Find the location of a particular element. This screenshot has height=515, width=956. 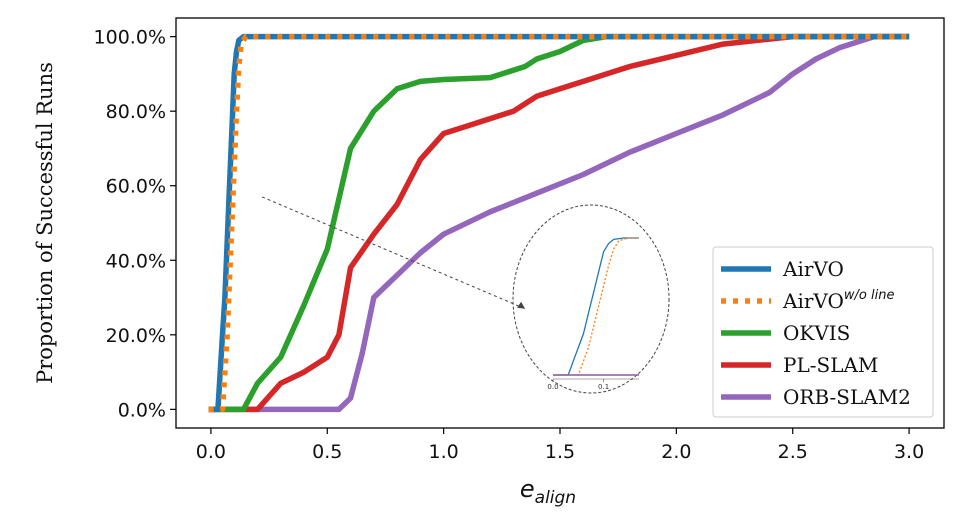

inset-line-airvo-w-o-line is located at coordinates (596, 306).